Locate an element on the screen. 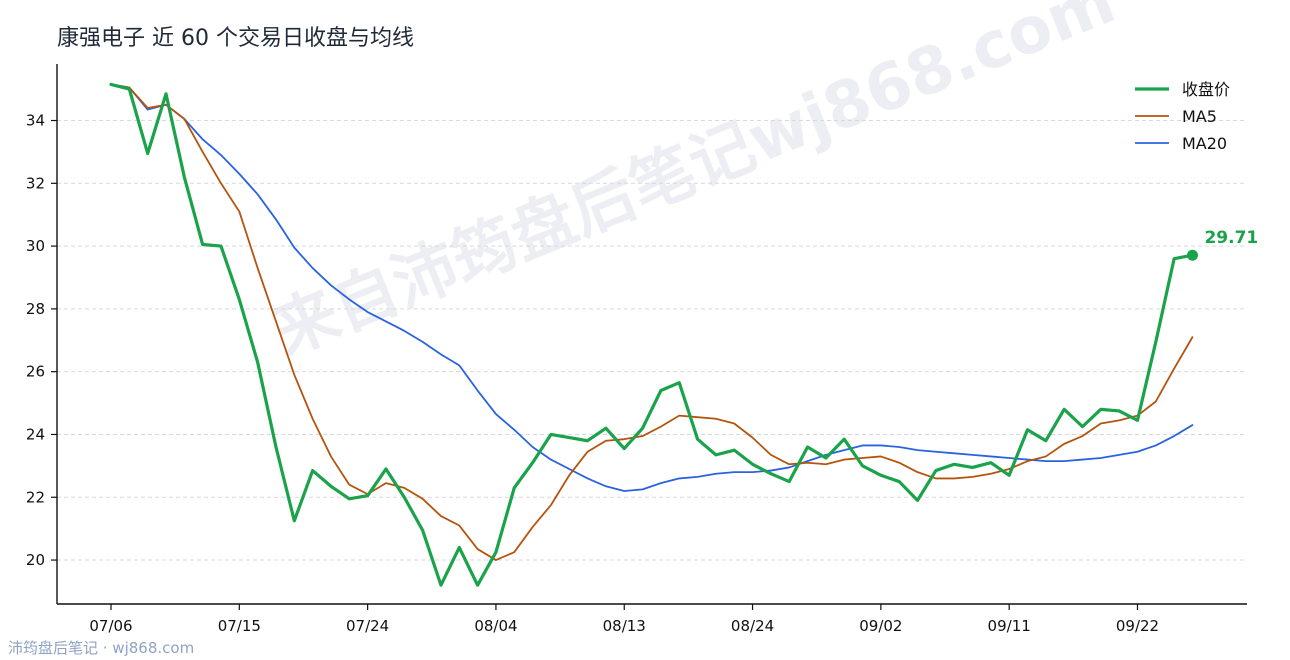  last-close-point is located at coordinates (1192, 255).